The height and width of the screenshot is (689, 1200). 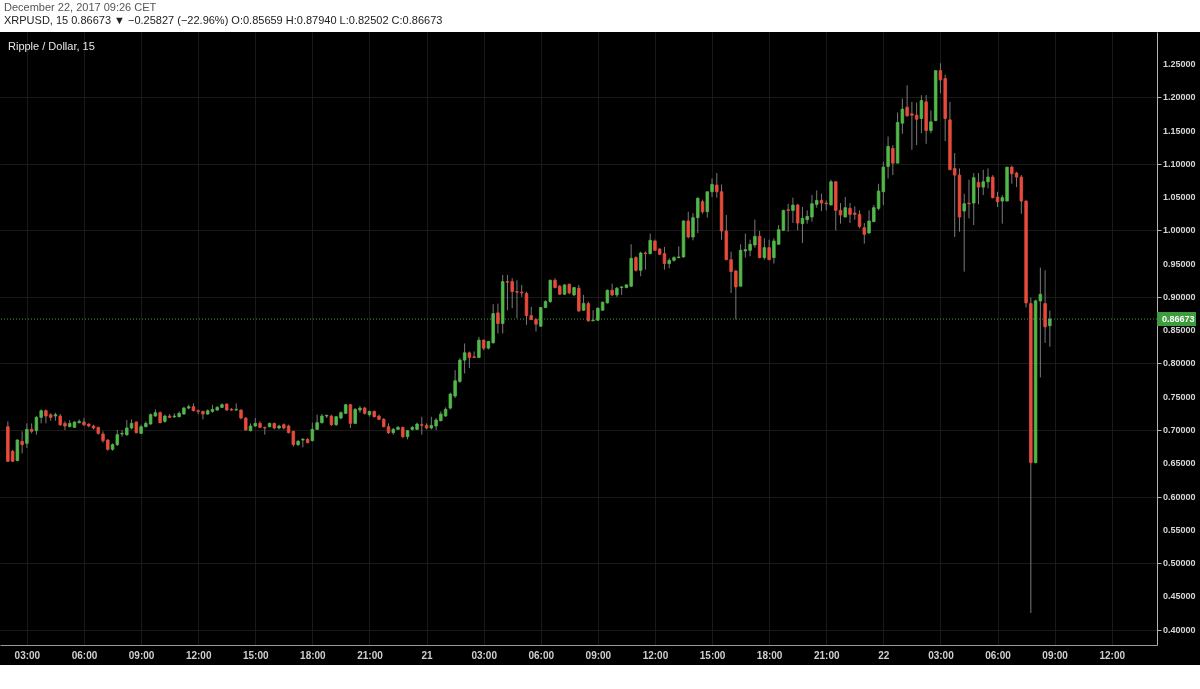 What do you see at coordinates (1179, 63) in the screenshot?
I see `y-tick-label: 1.25000` at bounding box center [1179, 63].